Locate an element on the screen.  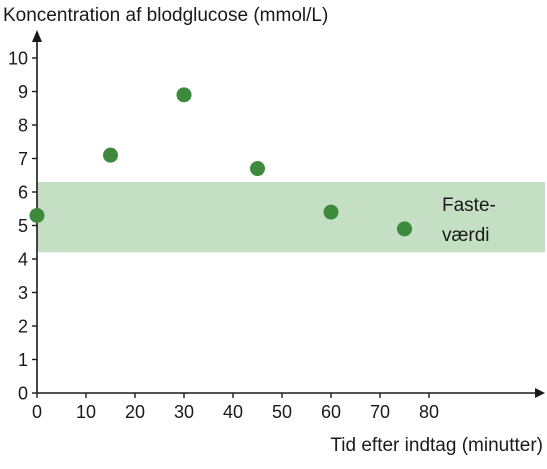
x-tick-label: 10 is located at coordinates (86, 412).